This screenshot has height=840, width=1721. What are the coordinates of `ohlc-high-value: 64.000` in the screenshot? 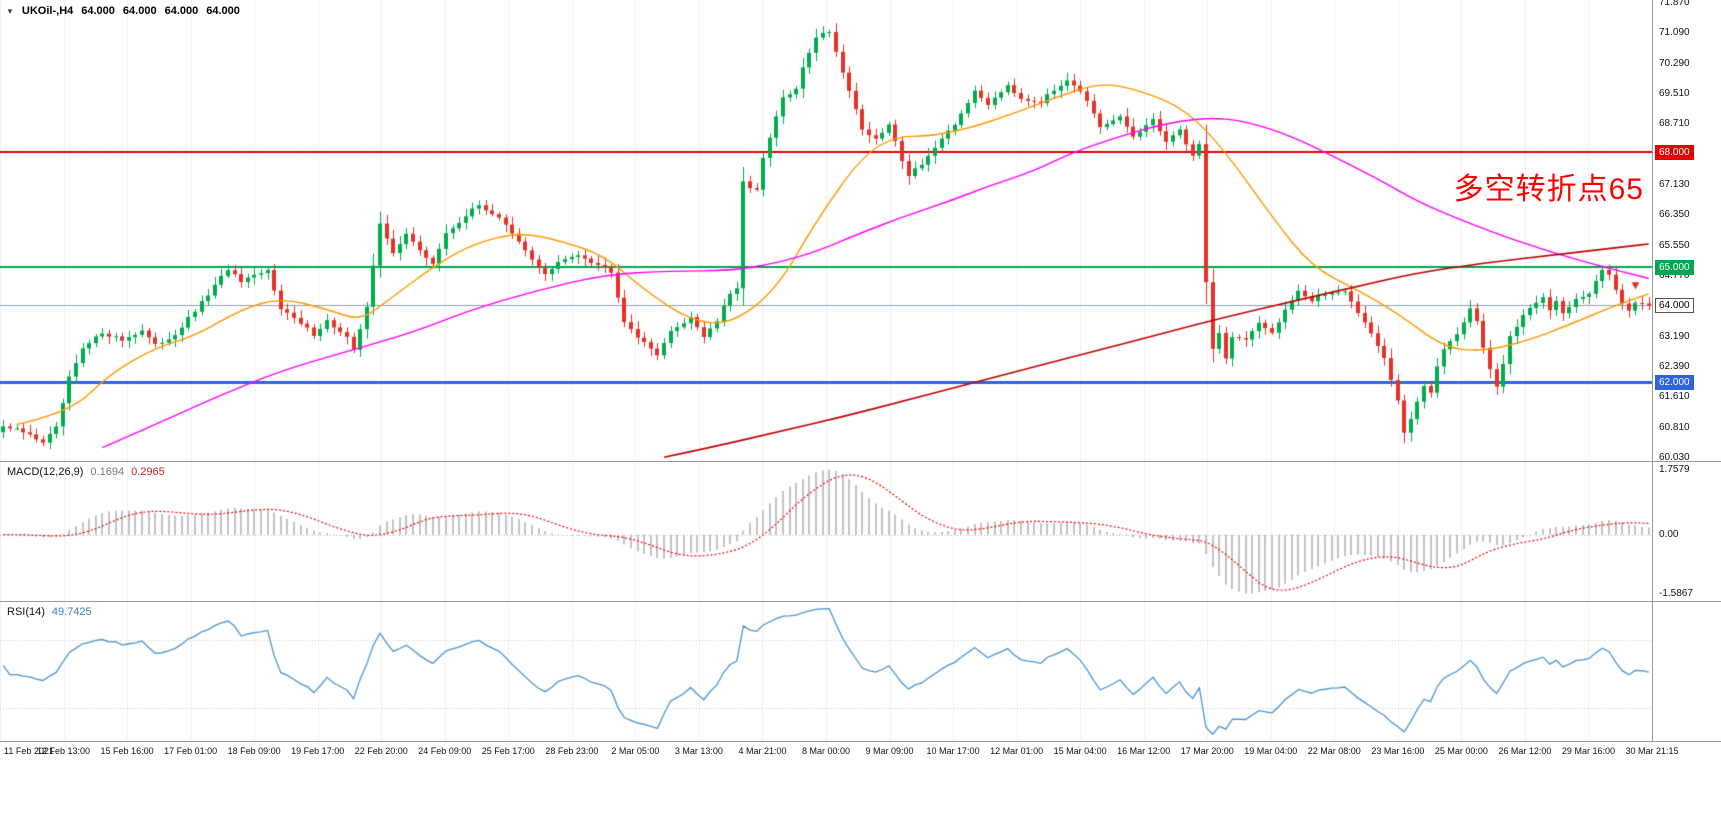 It's located at (139, 11).